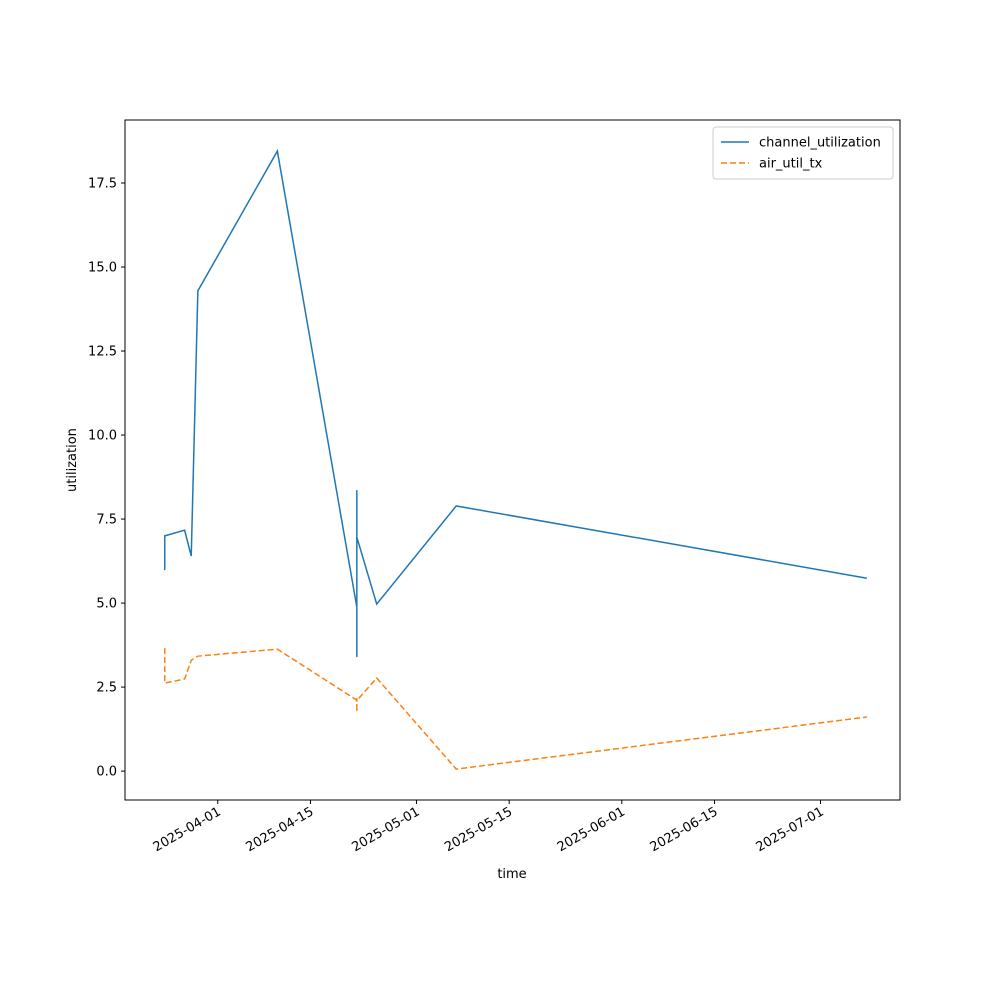 The image size is (1000, 1000). I want to click on y-tick-label: 15.0, so click(102, 268).